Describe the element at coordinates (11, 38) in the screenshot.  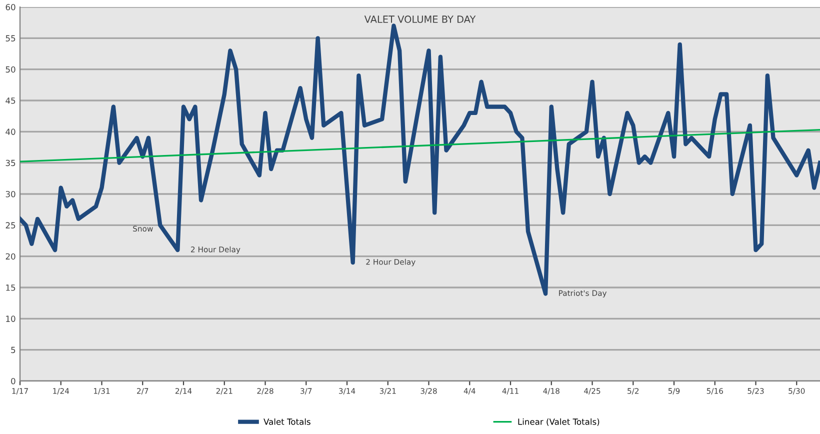
I see `y-tick-label: 55` at that location.